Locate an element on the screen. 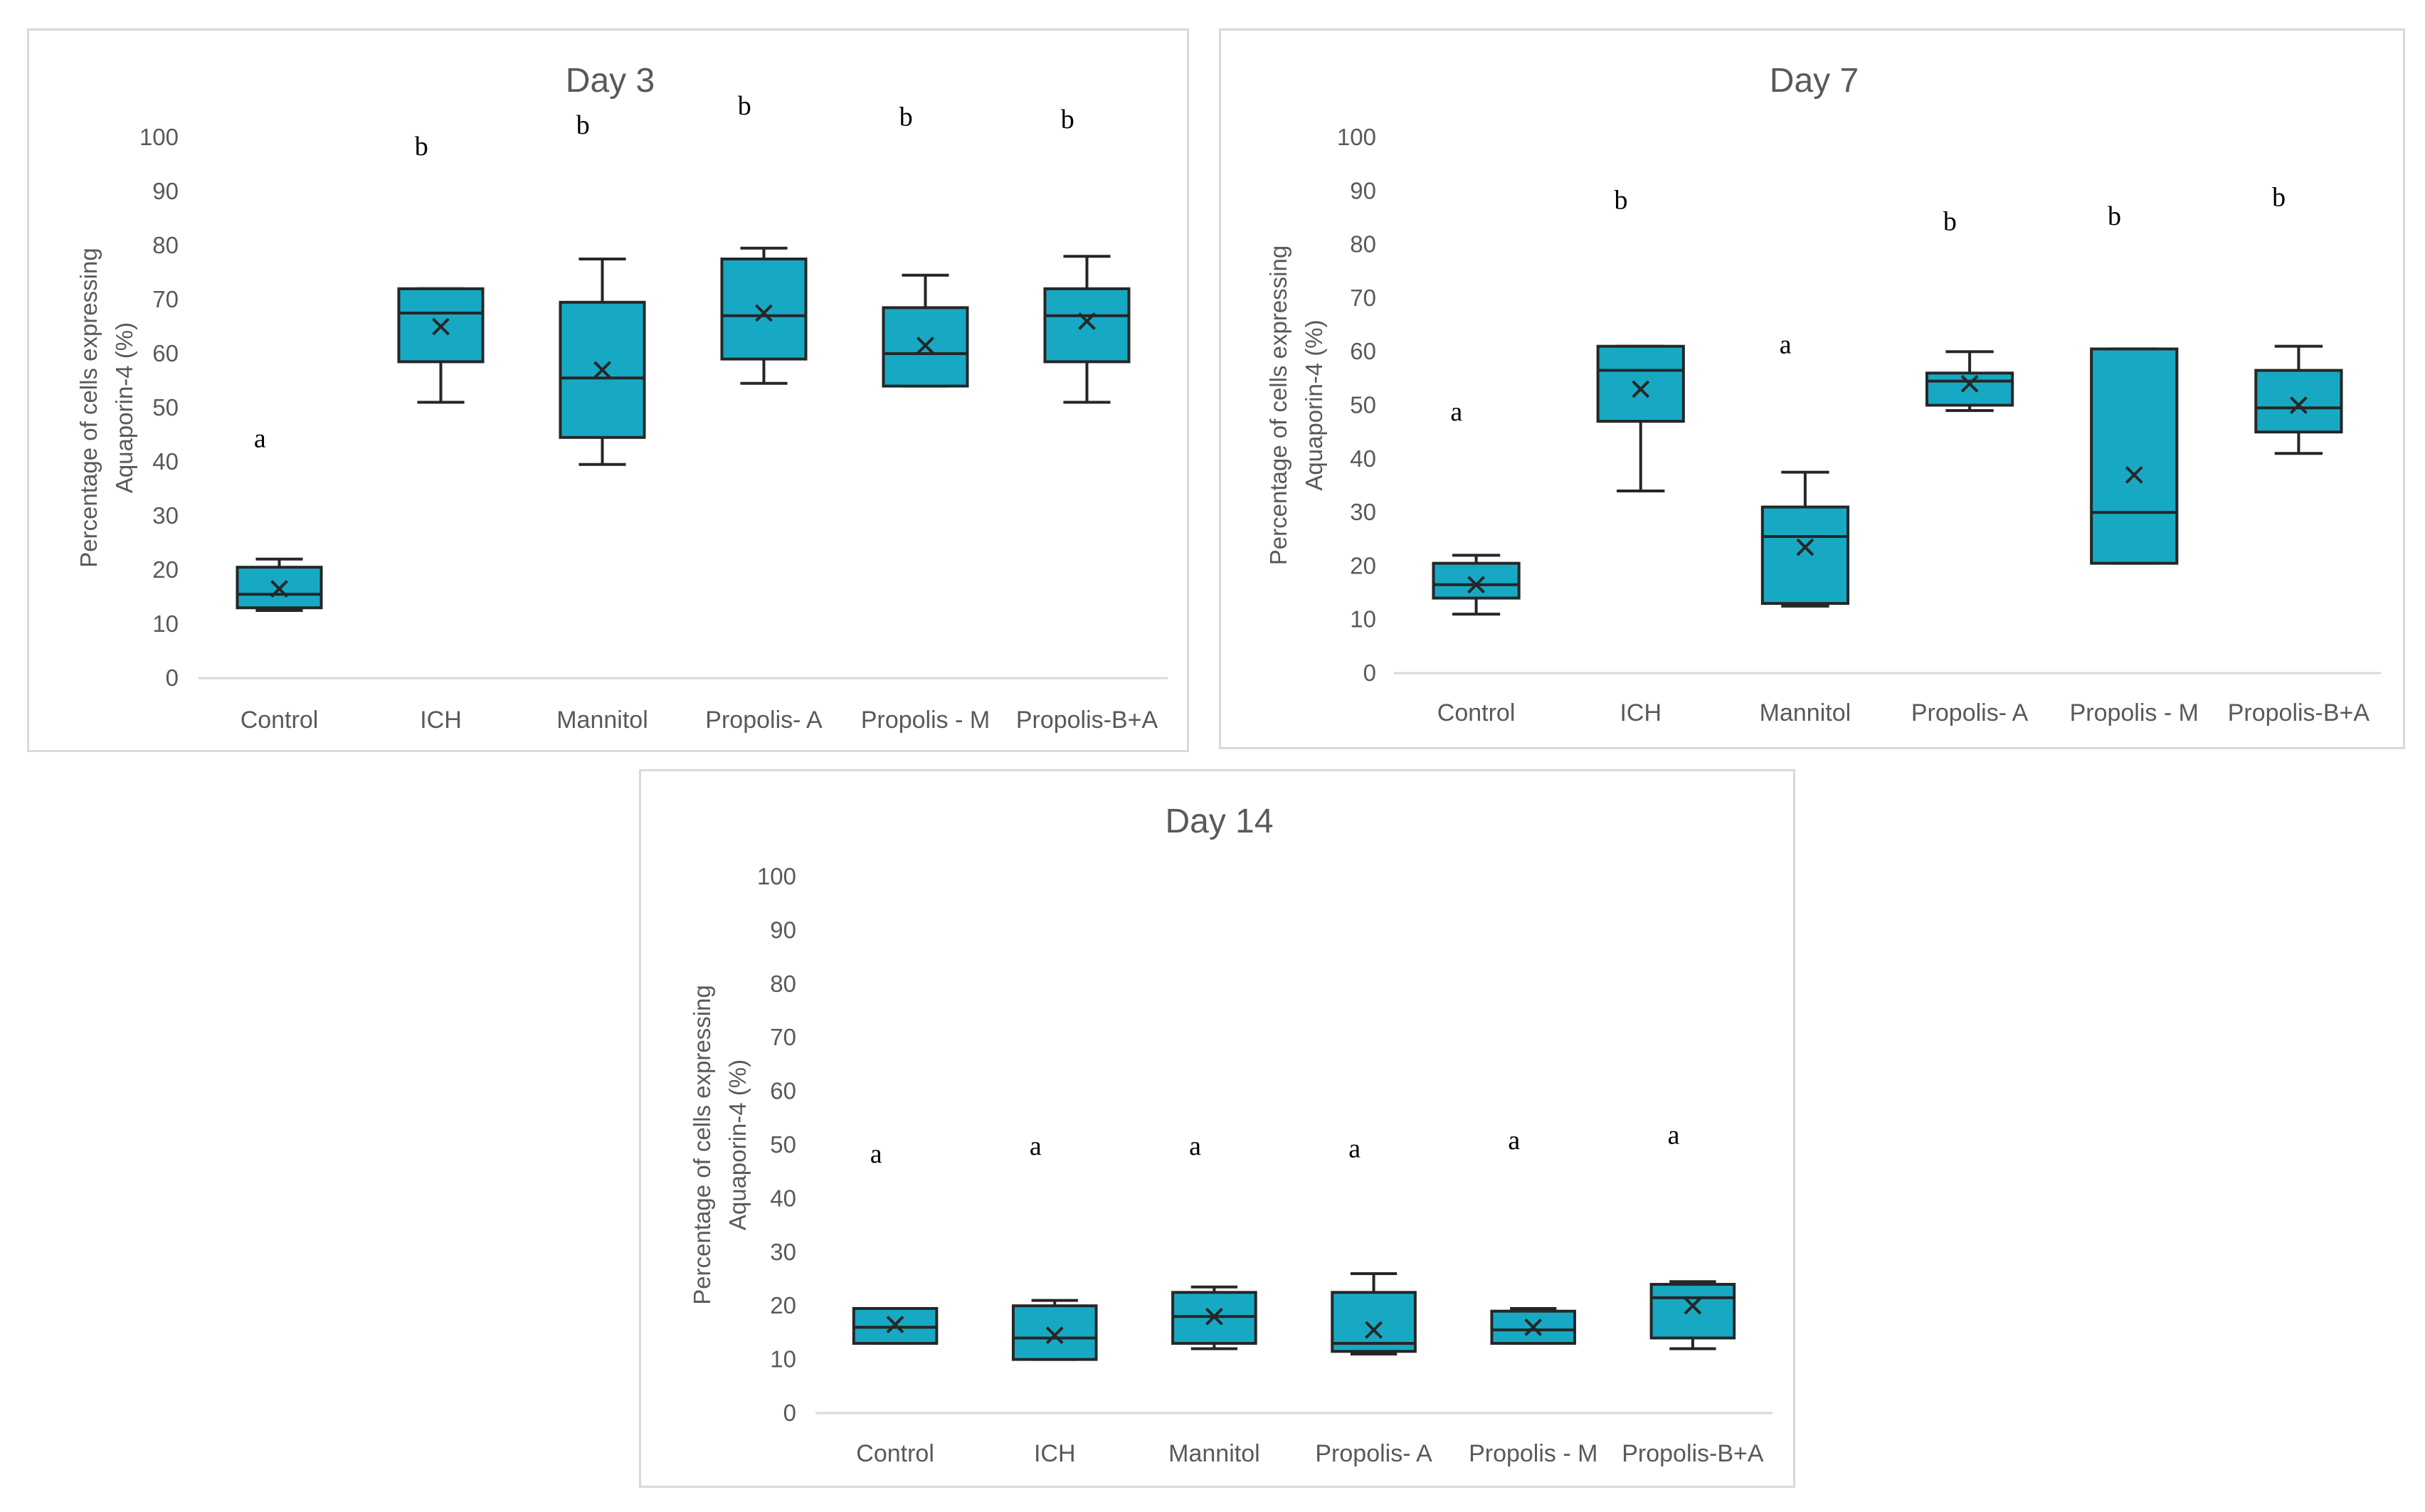  y-tick-label: 20 is located at coordinates (1363, 565).